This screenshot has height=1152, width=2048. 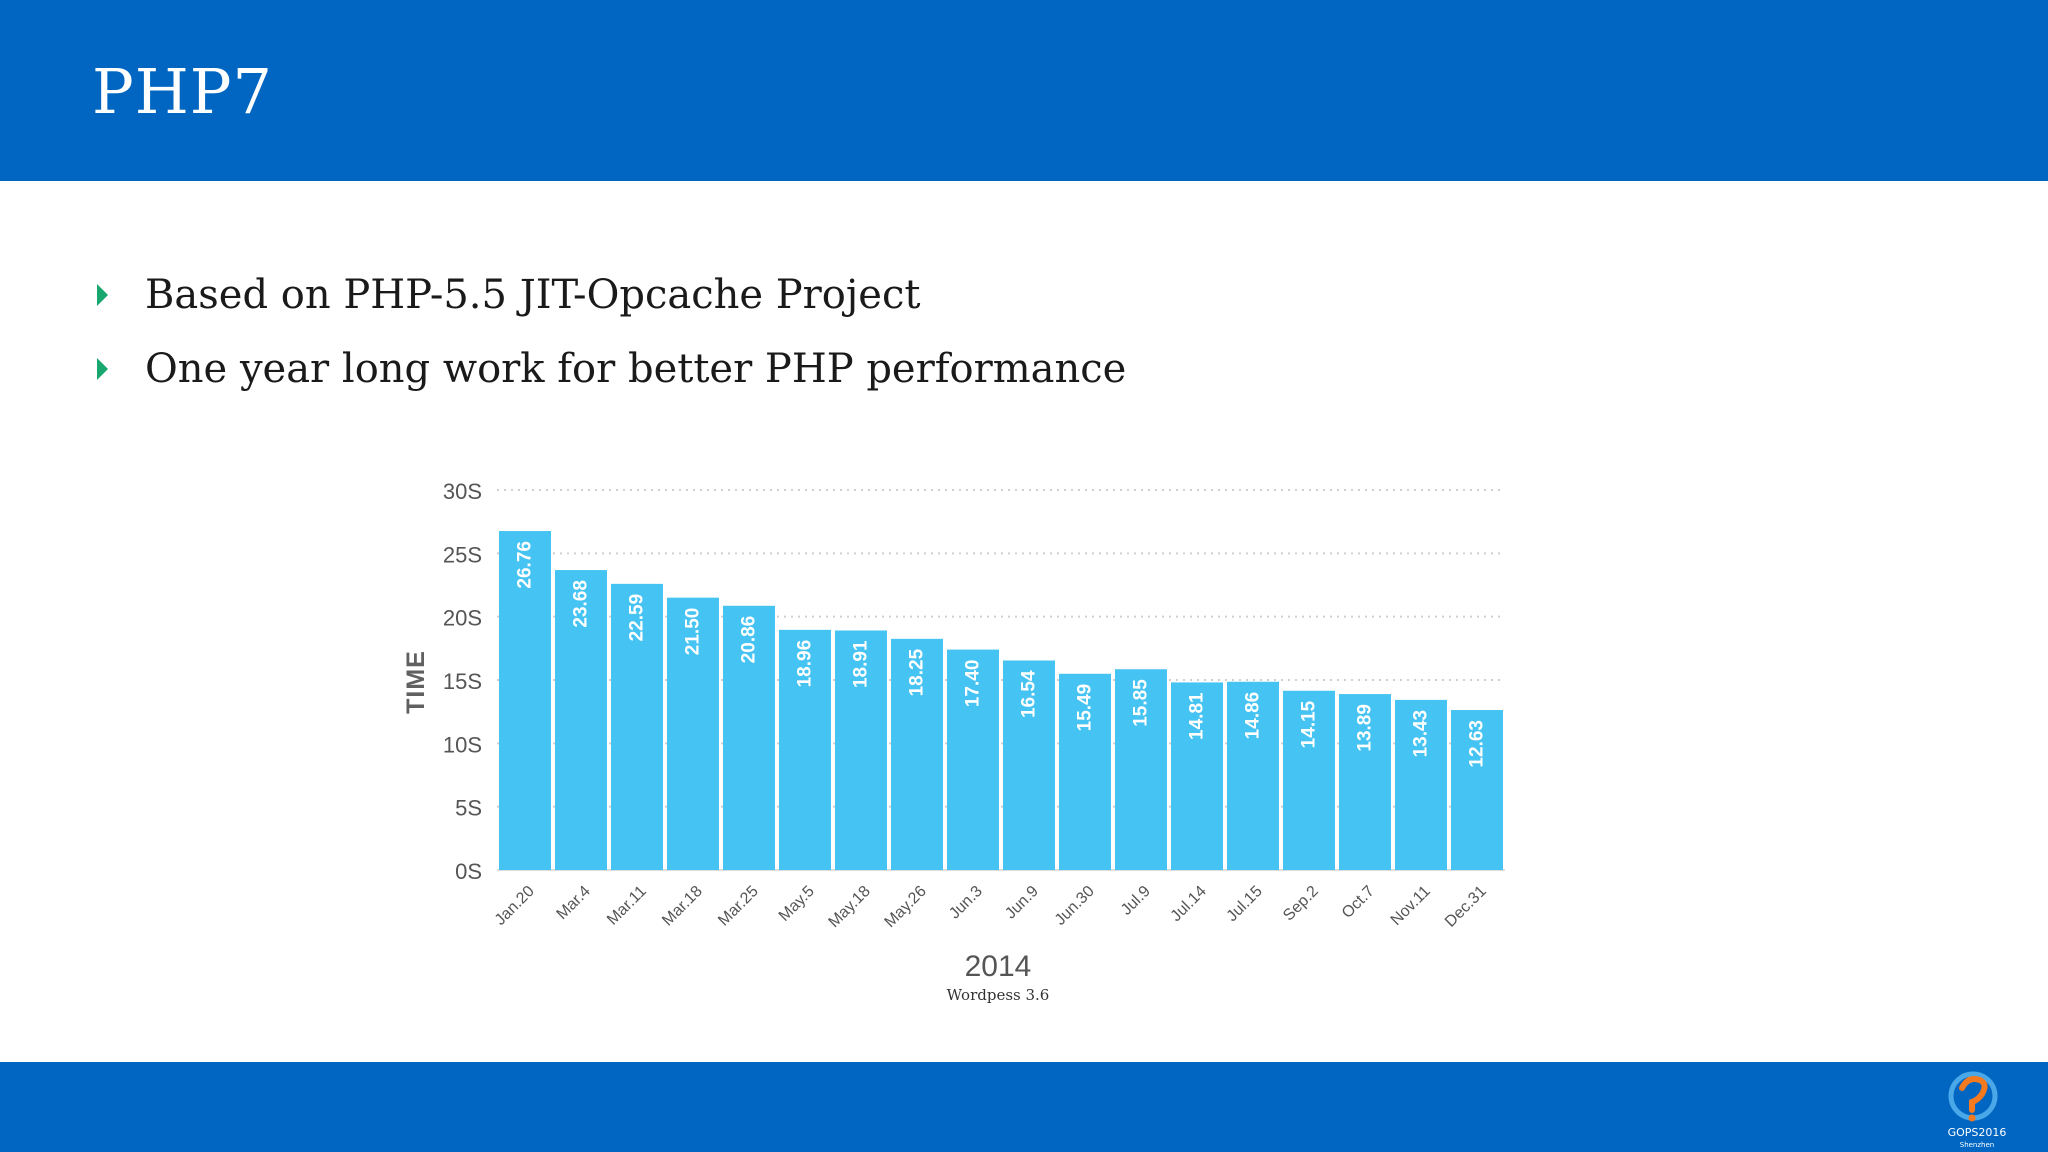 I want to click on bar-value-label: 13.43, so click(x=1421, y=734).